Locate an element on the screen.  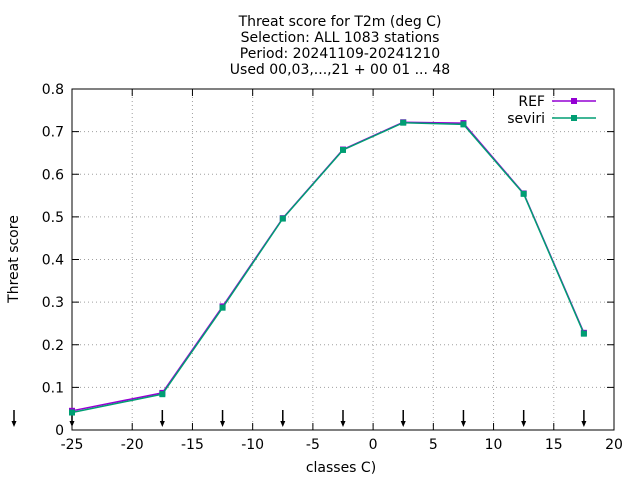
x-tick-label: -10 is located at coordinates (252, 445).